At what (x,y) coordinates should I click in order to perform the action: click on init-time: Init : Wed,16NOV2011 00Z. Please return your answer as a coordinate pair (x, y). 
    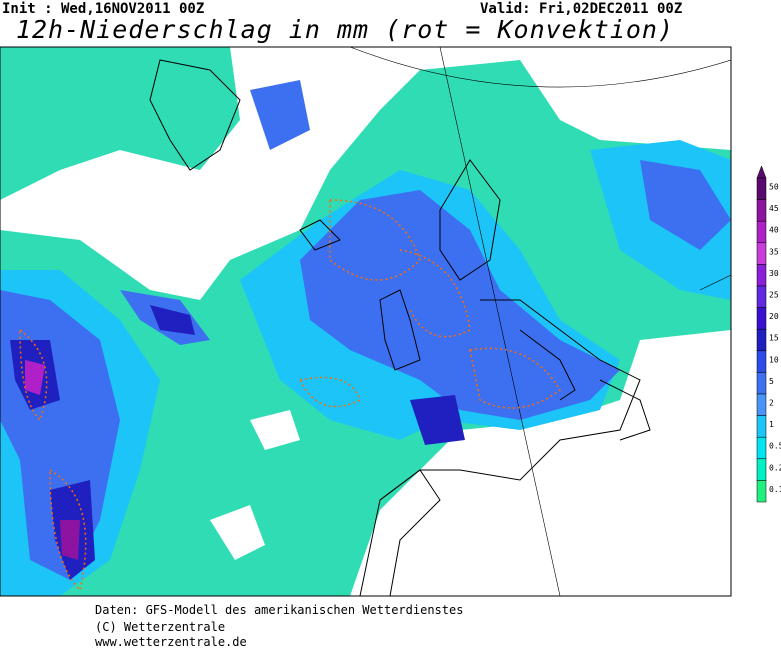
    Looking at the image, I should click on (103, 9).